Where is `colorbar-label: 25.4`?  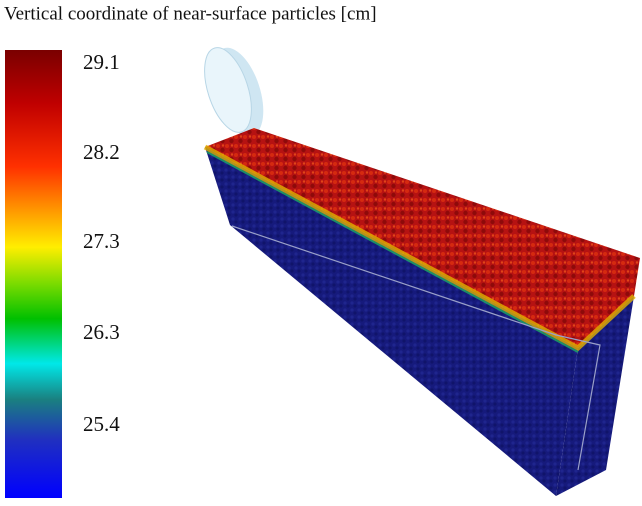 colorbar-label: 25.4 is located at coordinates (101, 424).